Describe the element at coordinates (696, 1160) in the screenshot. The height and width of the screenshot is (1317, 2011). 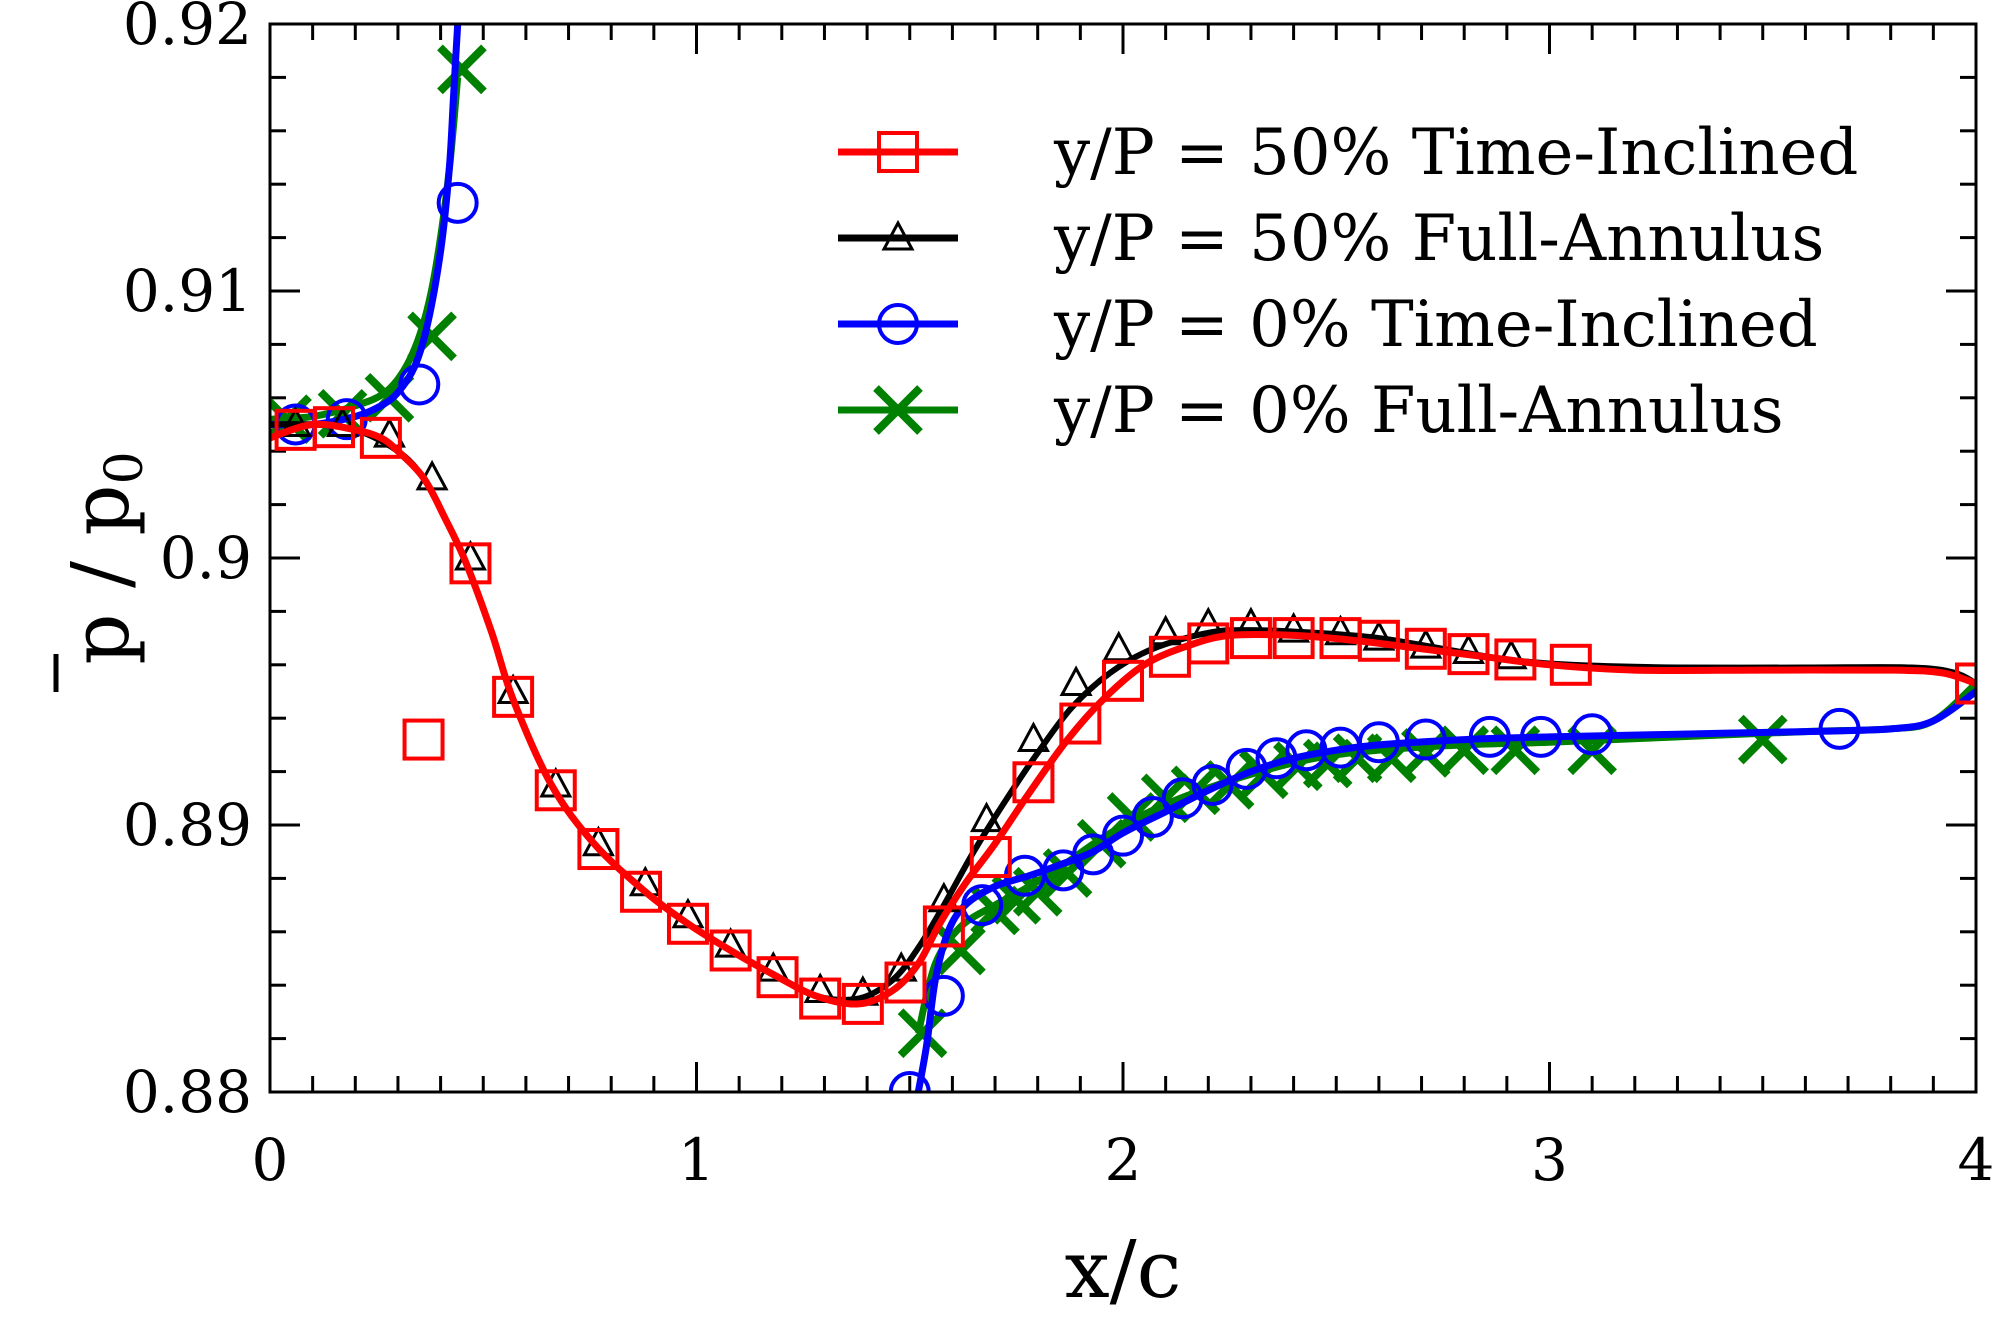
I see `x-tick-label: 1` at that location.